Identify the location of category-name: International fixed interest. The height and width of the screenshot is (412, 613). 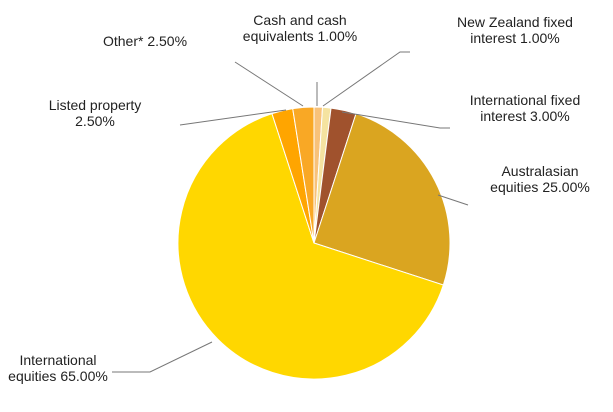
(525, 108).